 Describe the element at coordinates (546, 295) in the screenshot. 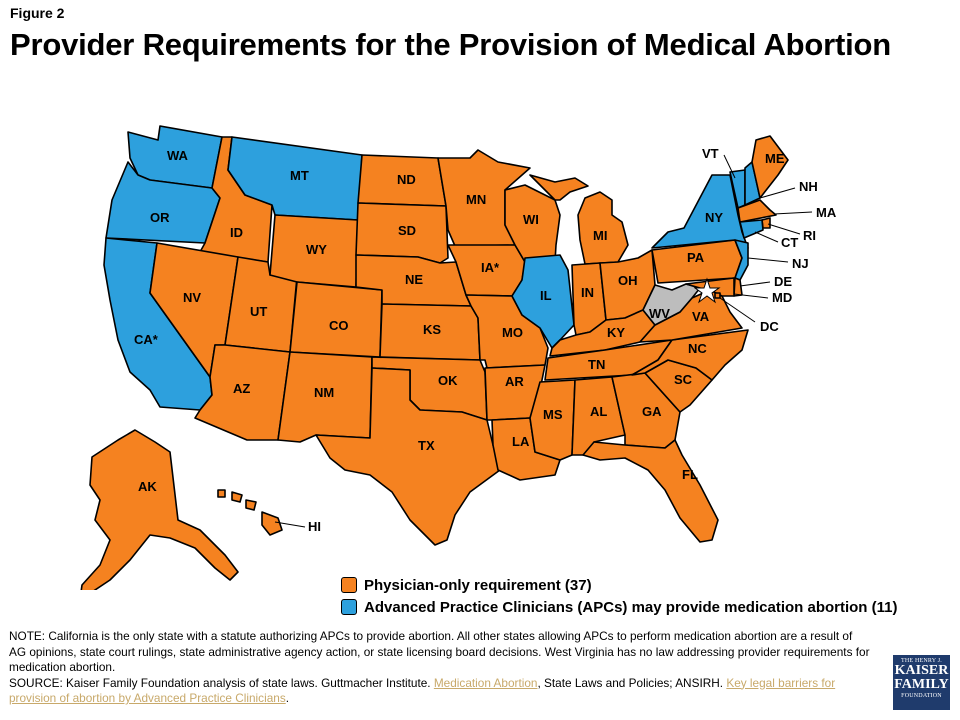

I see `label-il: IL` at that location.